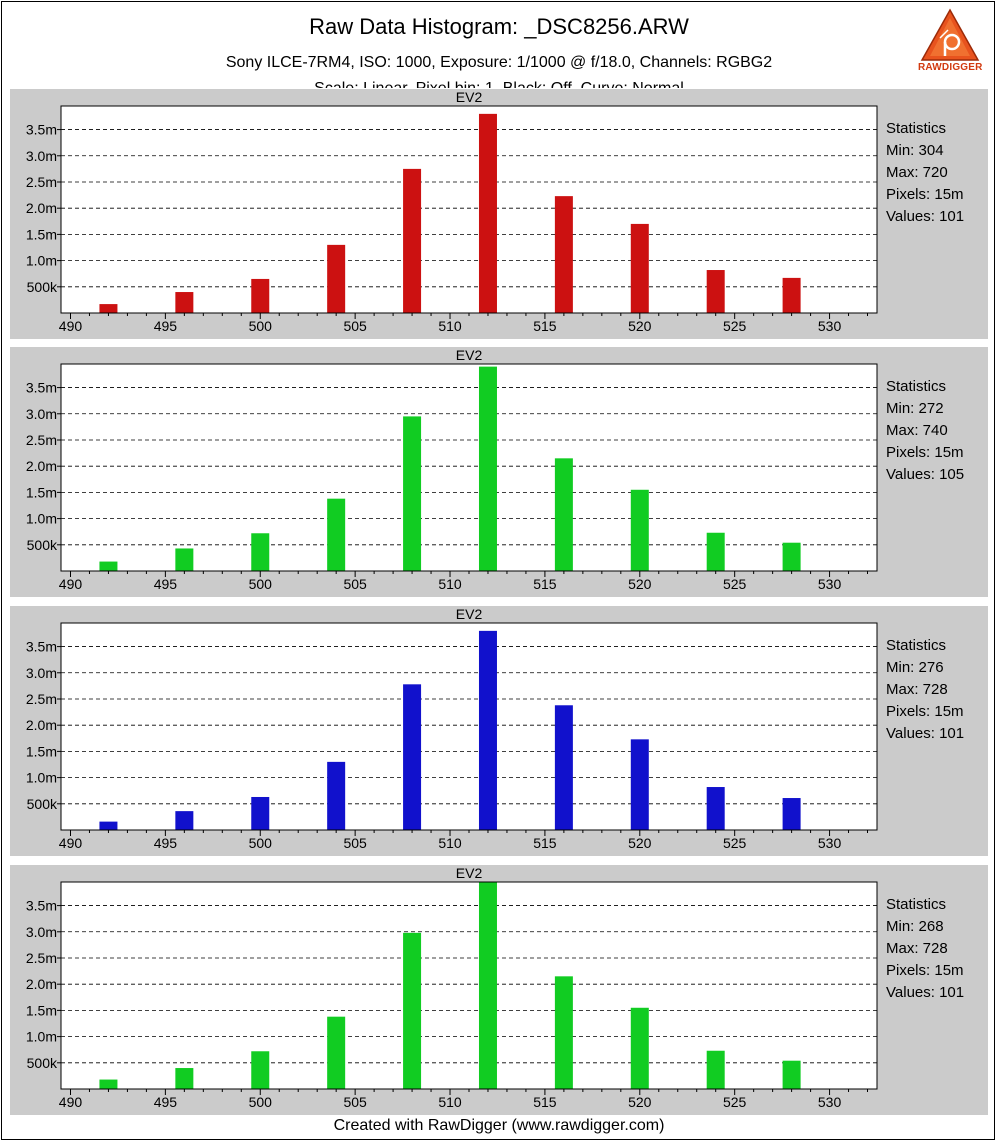 The width and height of the screenshot is (996, 1141). What do you see at coordinates (916, 904) in the screenshot?
I see `stats-heading: Statistics` at bounding box center [916, 904].